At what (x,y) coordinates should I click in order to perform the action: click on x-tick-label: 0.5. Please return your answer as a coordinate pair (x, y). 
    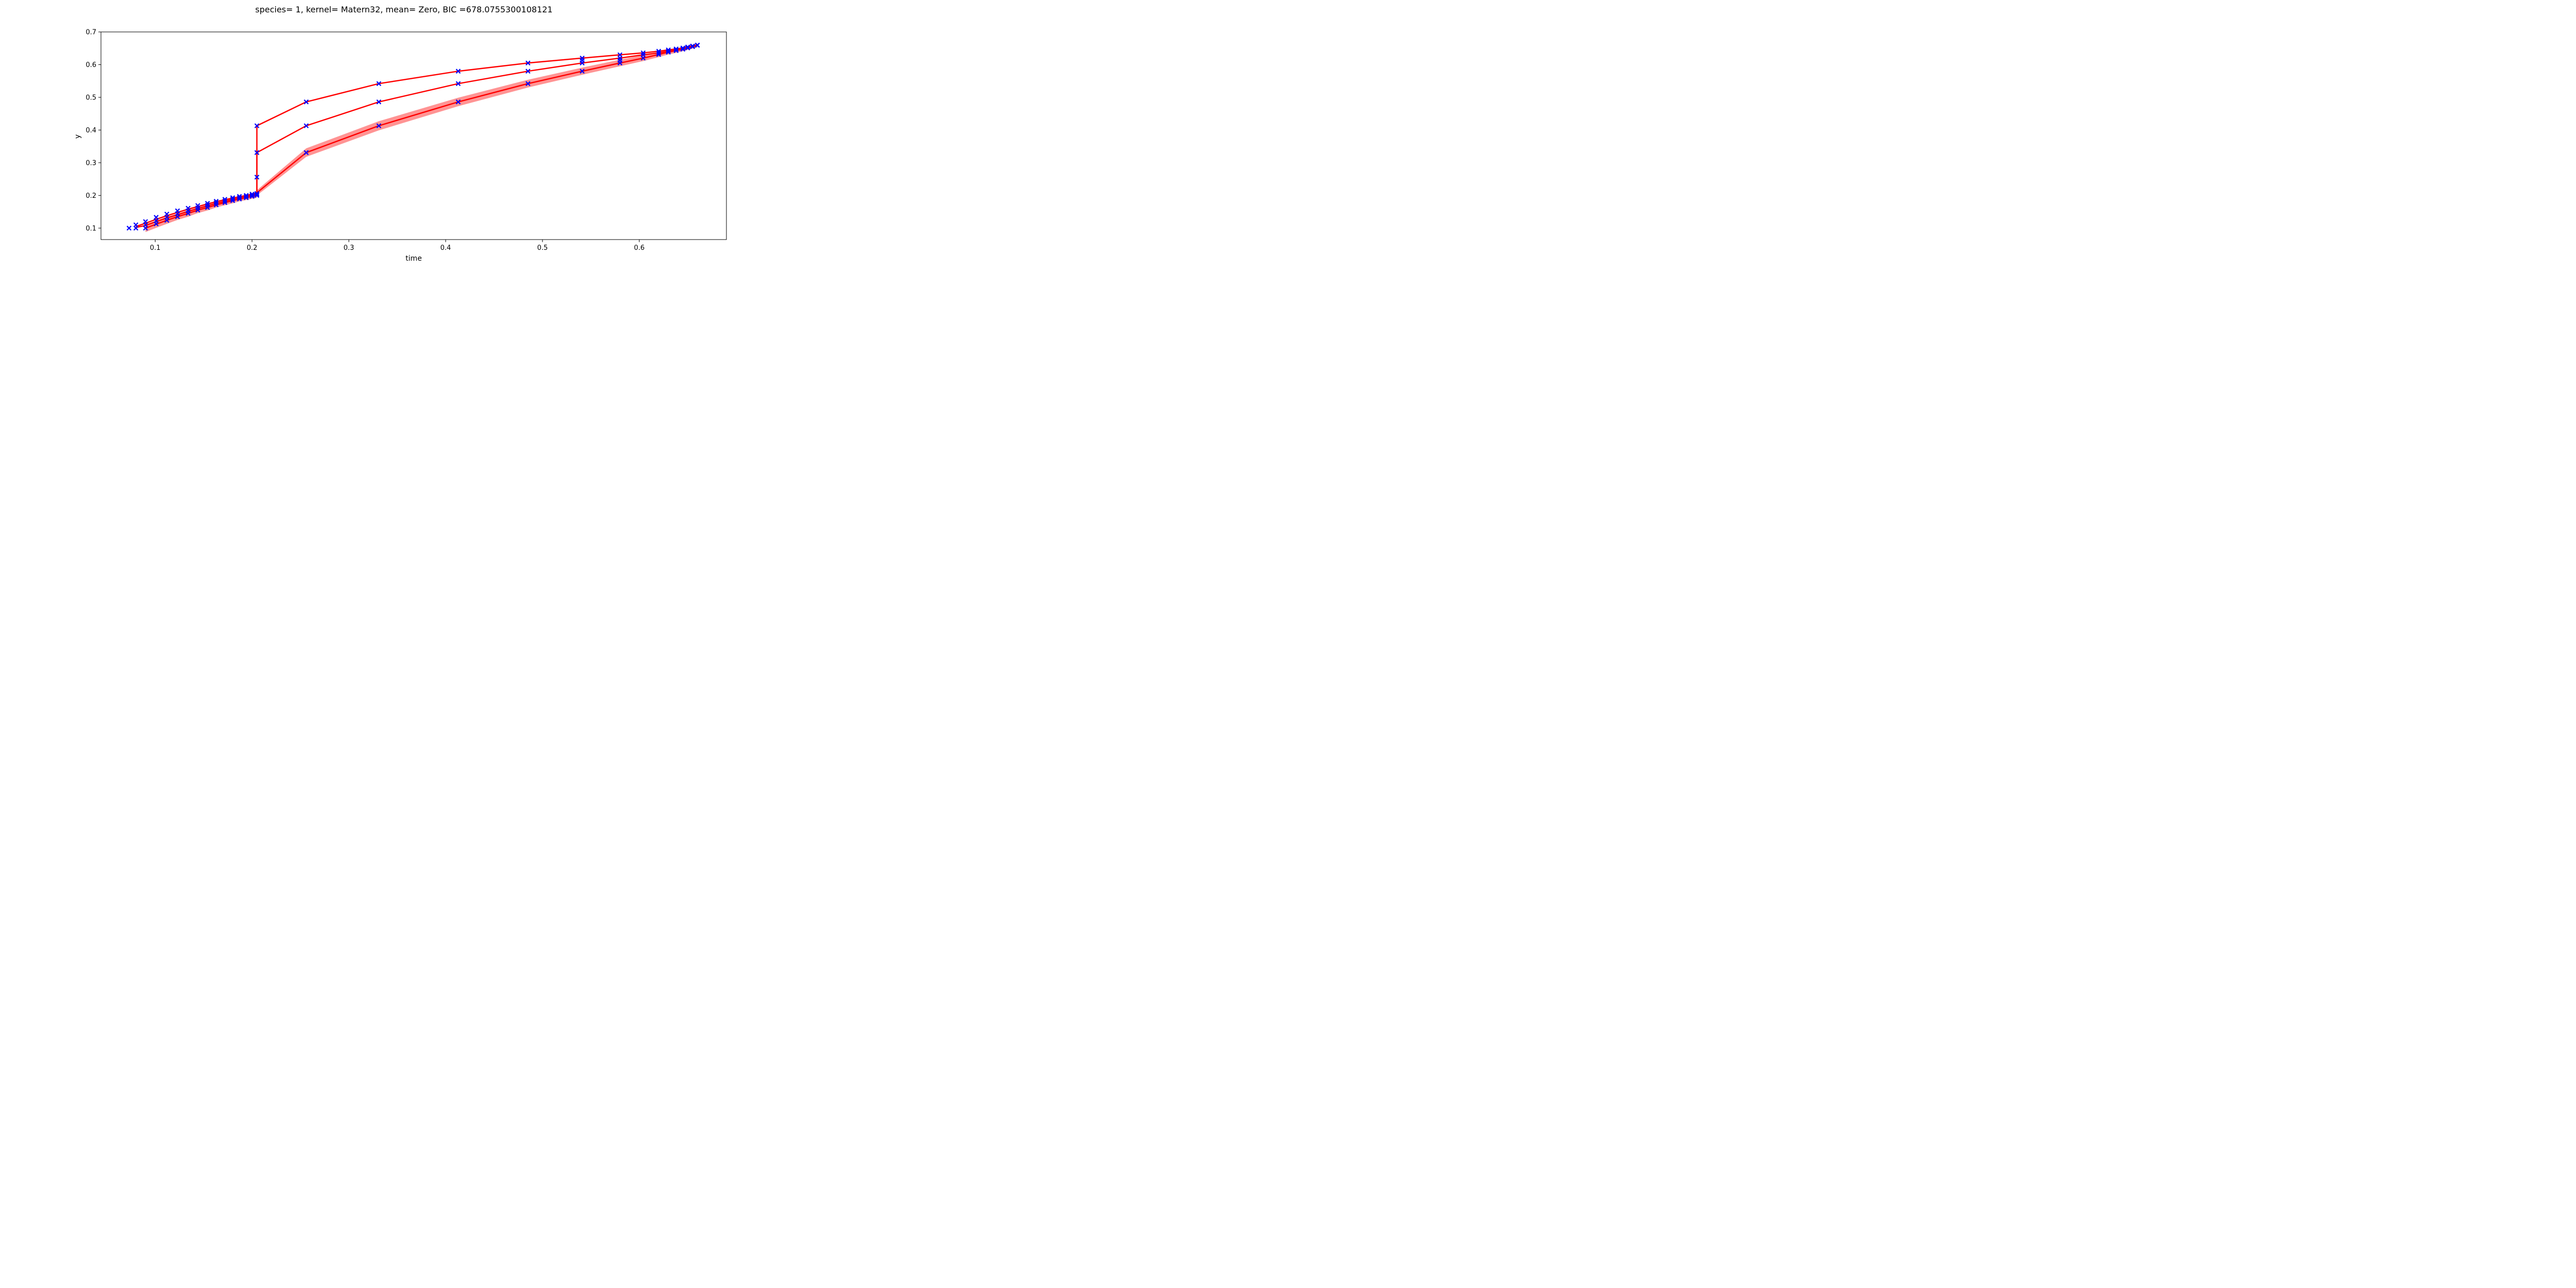
    Looking at the image, I should click on (543, 248).